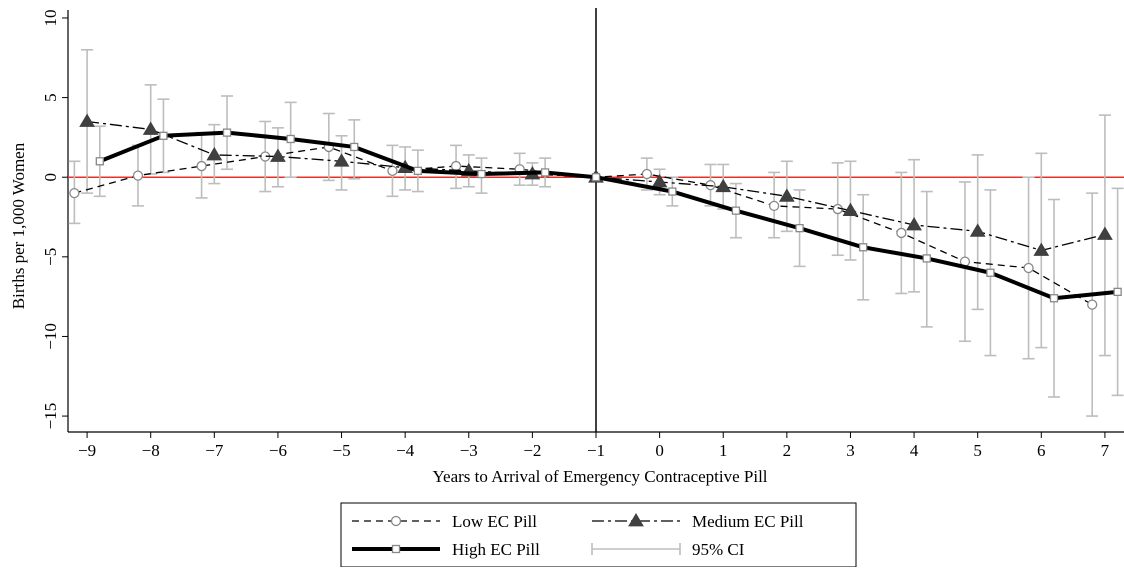 This screenshot has width=1124, height=572. Describe the element at coordinates (87, 450) in the screenshot. I see `x-tick-label: −9` at that location.